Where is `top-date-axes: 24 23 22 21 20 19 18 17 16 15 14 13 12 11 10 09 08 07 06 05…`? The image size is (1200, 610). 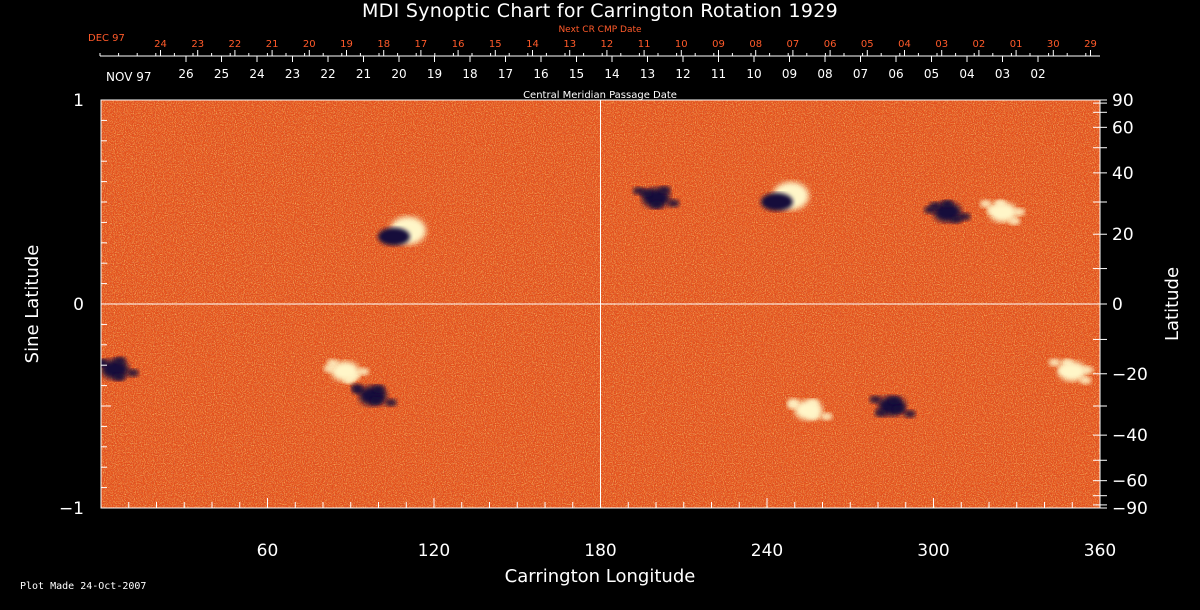 top-date-axes: 24 23 22 21 20 19 18 17 16 15 14 13 12 11 10 09 08 07 06 05… is located at coordinates (599, 60).